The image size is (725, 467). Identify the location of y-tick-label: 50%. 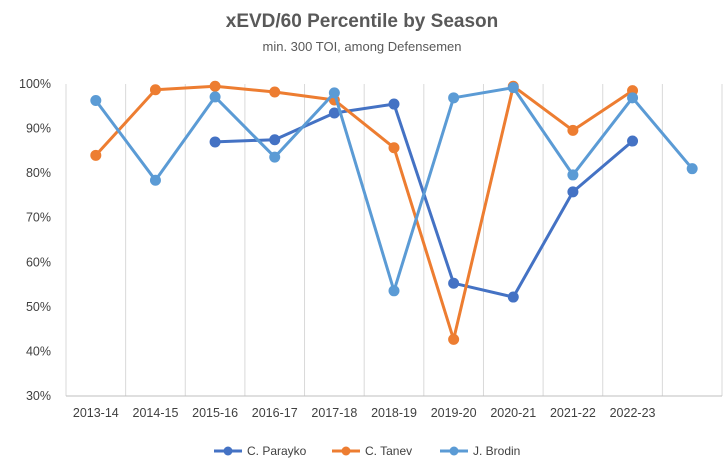
(38, 307).